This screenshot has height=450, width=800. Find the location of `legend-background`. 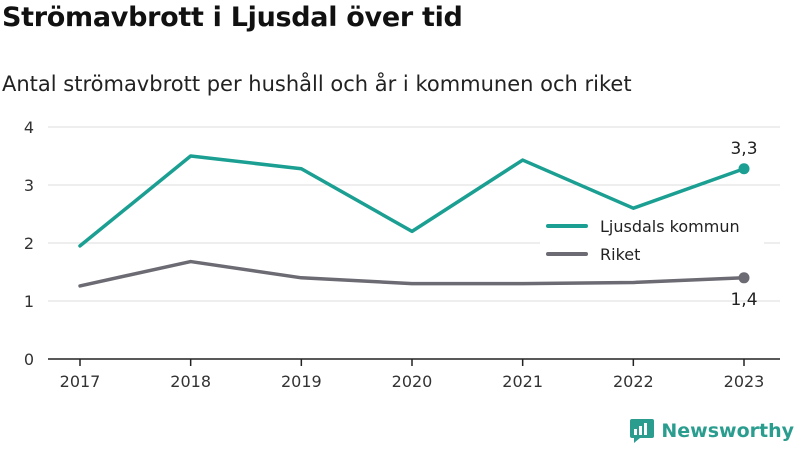

legend-background is located at coordinates (652, 240).